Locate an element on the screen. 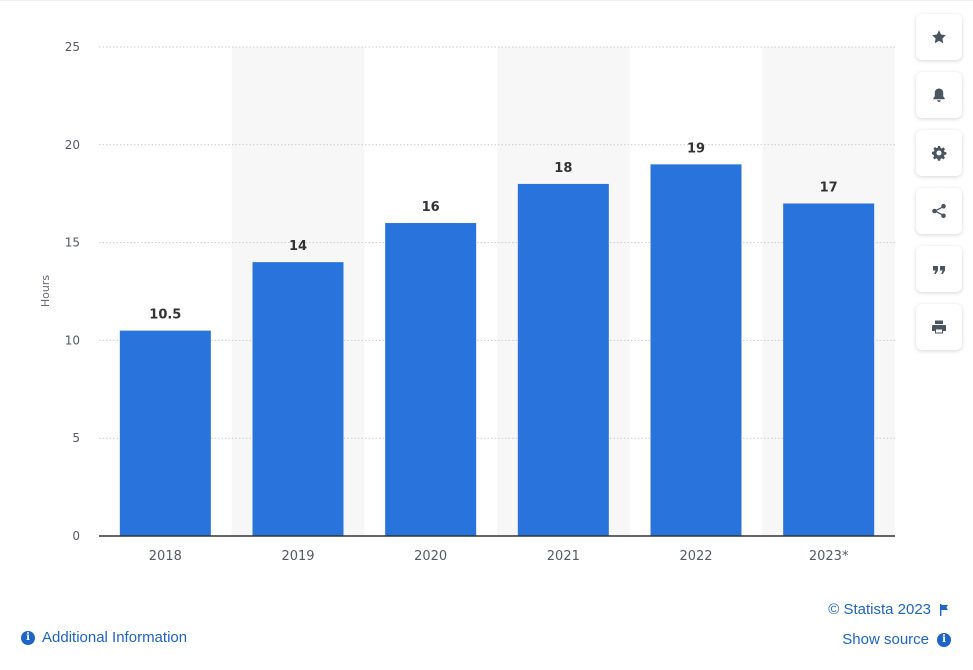 Image resolution: width=973 pixels, height=670 pixels. settings-button is located at coordinates (939, 153).